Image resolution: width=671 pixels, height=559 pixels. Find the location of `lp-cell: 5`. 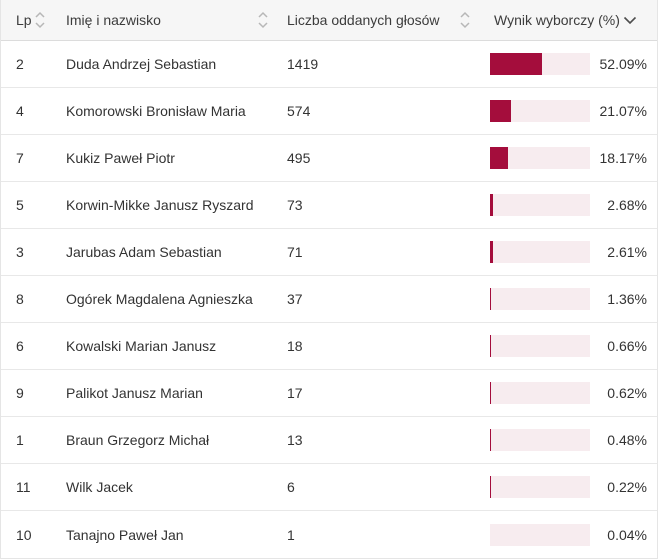

lp-cell: 5 is located at coordinates (20, 205).